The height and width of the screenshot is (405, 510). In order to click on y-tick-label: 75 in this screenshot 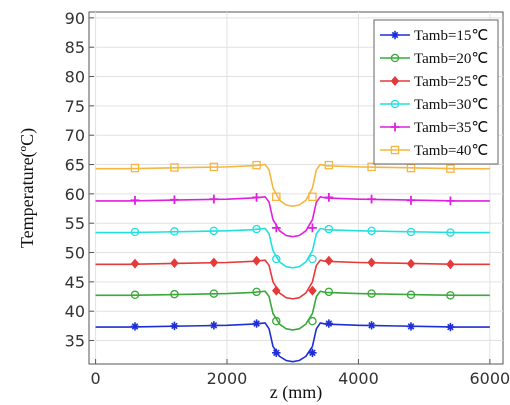, I will do `click(75, 106)`.